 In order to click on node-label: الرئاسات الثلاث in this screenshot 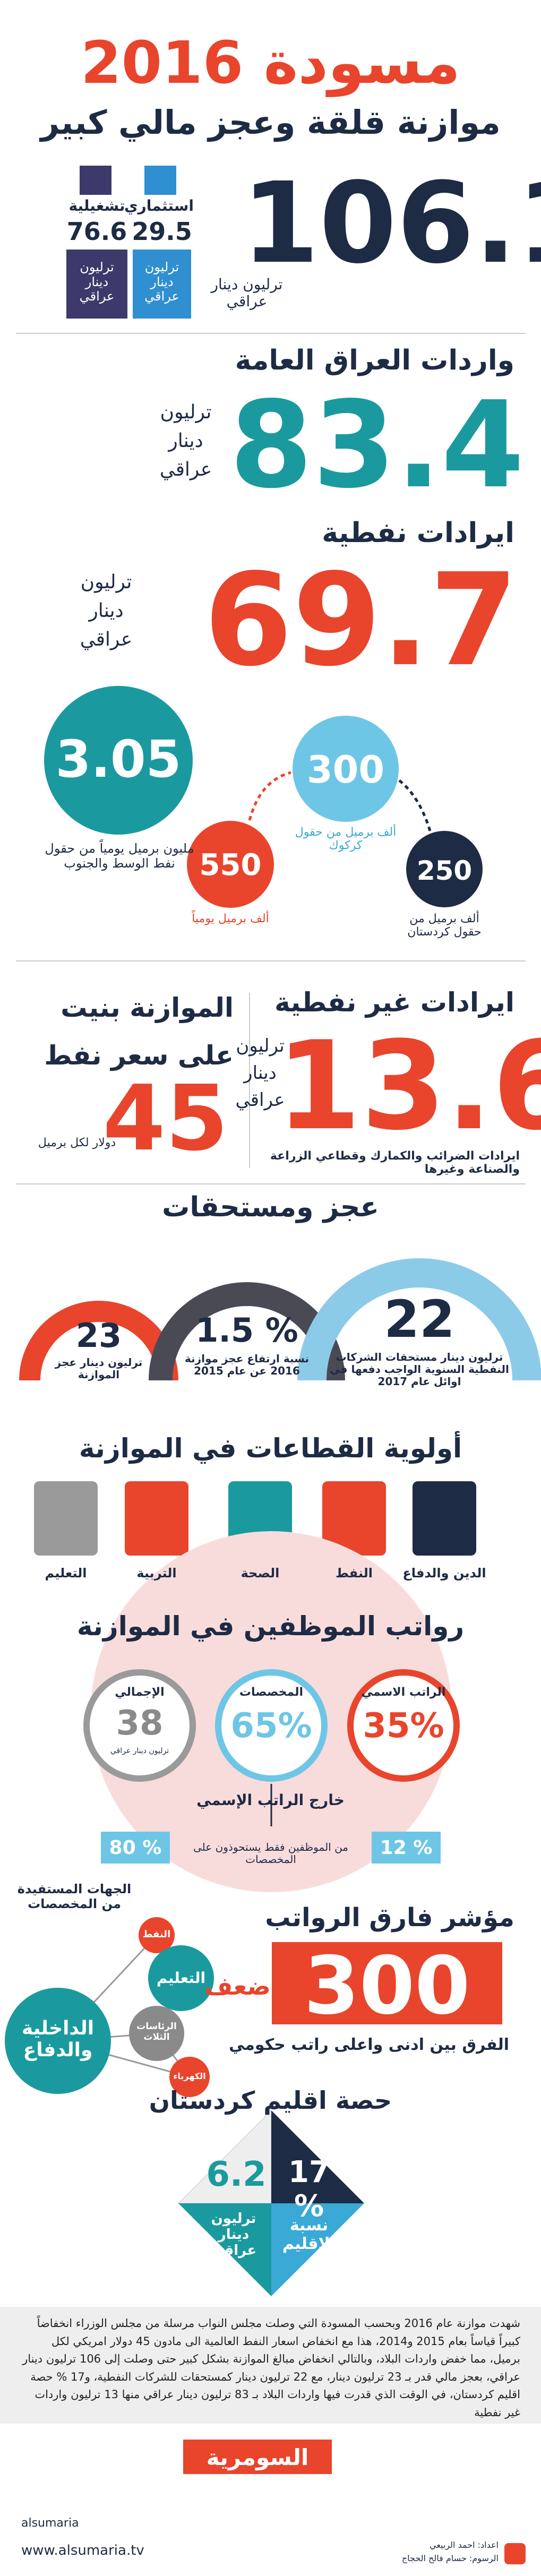, I will do `click(156, 2032)`.